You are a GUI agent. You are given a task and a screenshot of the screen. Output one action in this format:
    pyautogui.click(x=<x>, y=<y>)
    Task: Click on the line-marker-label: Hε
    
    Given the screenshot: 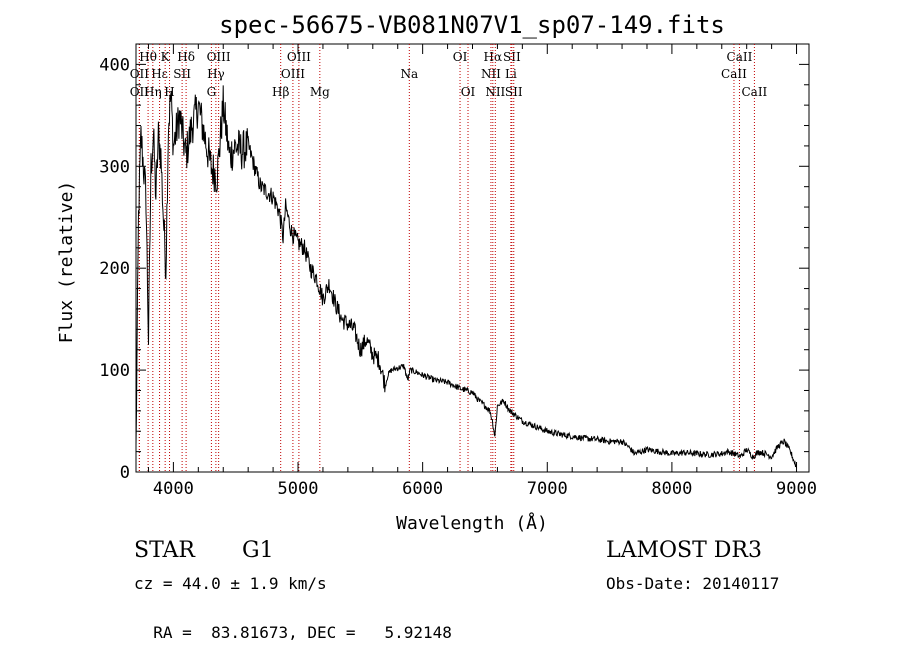 What is the action you would take?
    pyautogui.click(x=159, y=74)
    